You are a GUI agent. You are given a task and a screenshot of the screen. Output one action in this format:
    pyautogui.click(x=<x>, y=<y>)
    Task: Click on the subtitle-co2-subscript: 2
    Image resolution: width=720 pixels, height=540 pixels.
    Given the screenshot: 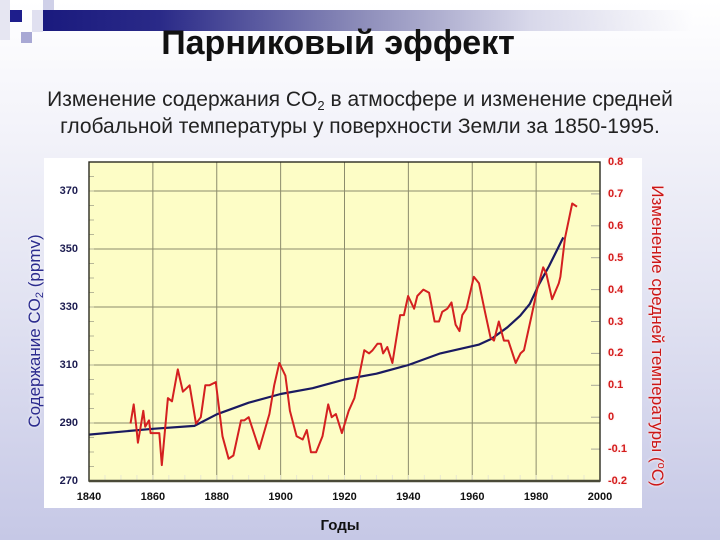 What is the action you would take?
    pyautogui.click(x=321, y=105)
    